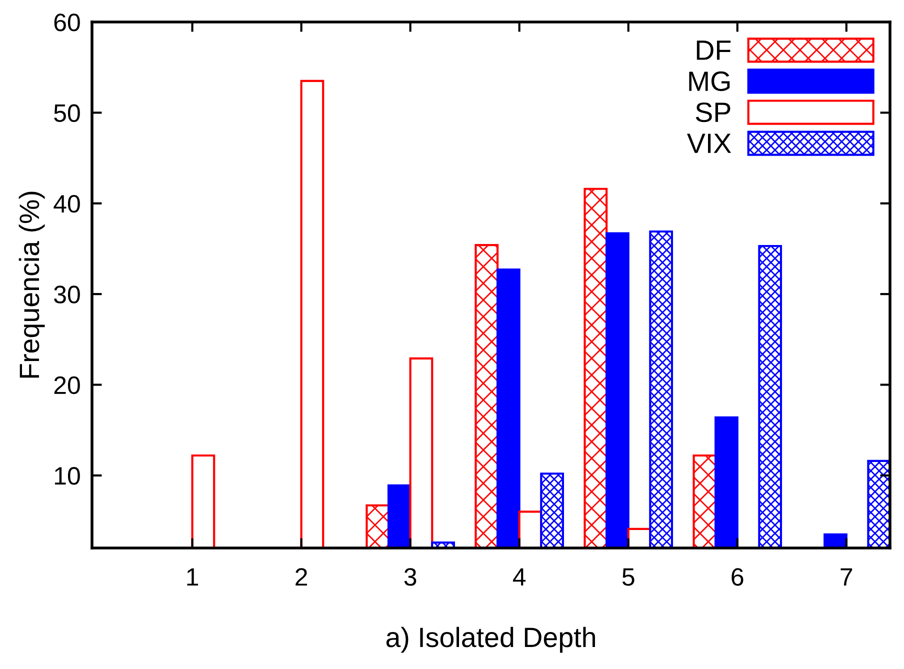  I want to click on y-tick-label: 40, so click(67, 203).